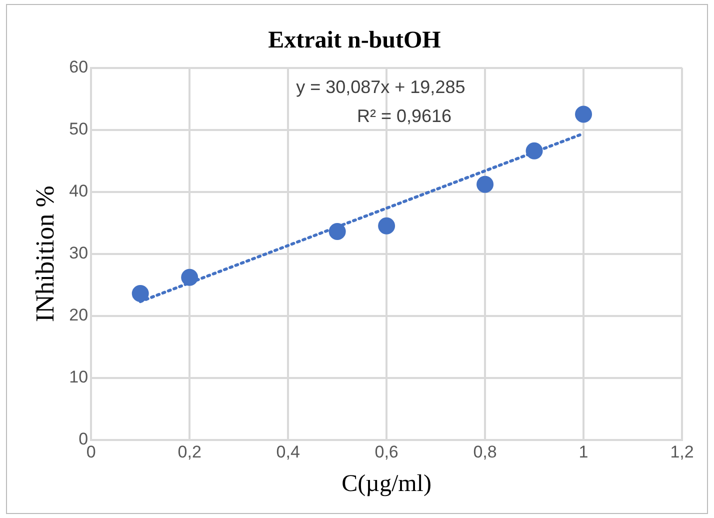 This screenshot has width=714, height=518. Describe the element at coordinates (682, 452) in the screenshot. I see `x-tick-label: 1,2` at that location.